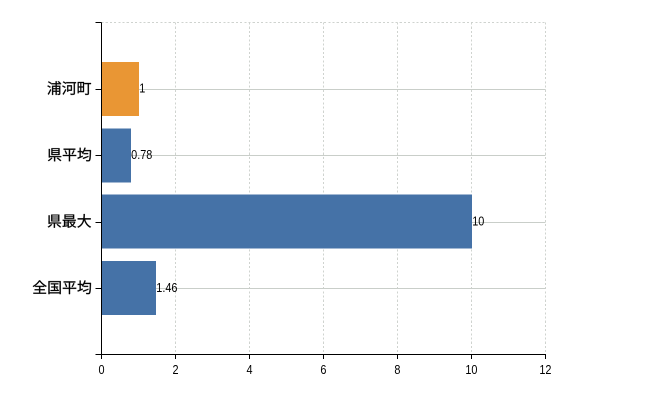  Describe the element at coordinates (141, 155) in the screenshot. I see `svg-text: 0.78` at that location.